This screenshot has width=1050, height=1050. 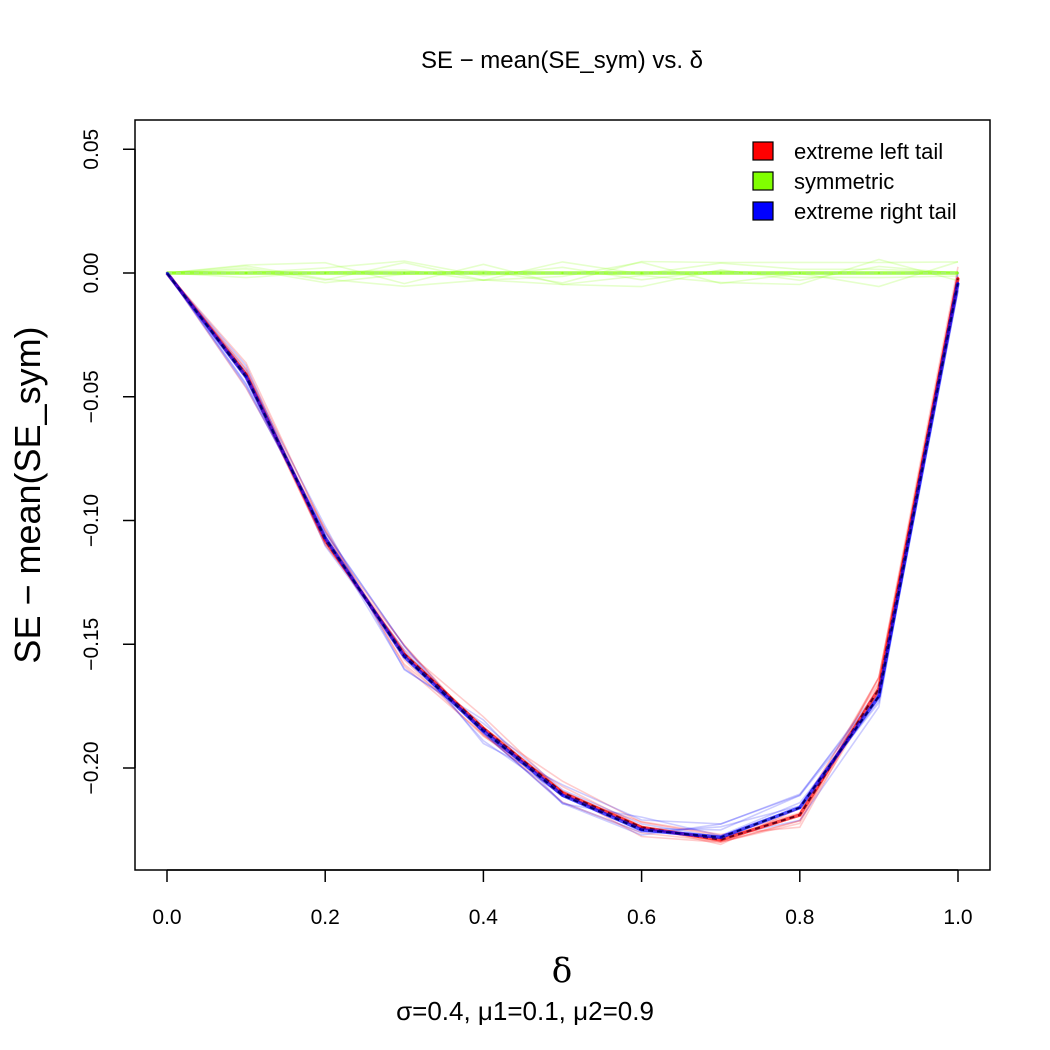 I want to click on chart-subtitle: σ=0.4, μ1=0.1, μ2=0.9, so click(x=525, y=1011).